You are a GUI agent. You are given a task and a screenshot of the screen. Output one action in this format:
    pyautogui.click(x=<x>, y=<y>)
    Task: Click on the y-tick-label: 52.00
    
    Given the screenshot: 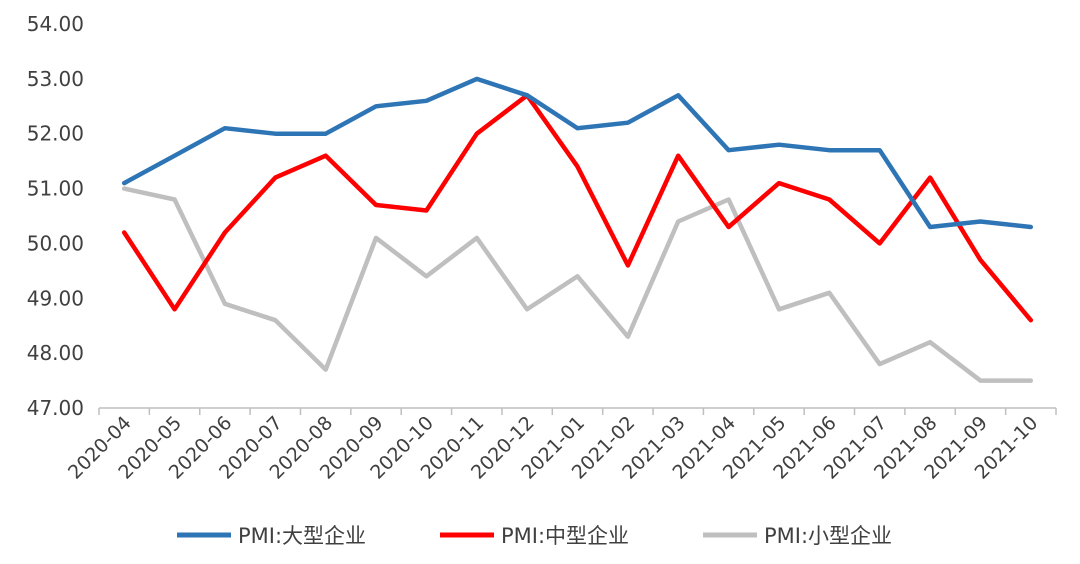 What is the action you would take?
    pyautogui.click(x=55, y=134)
    